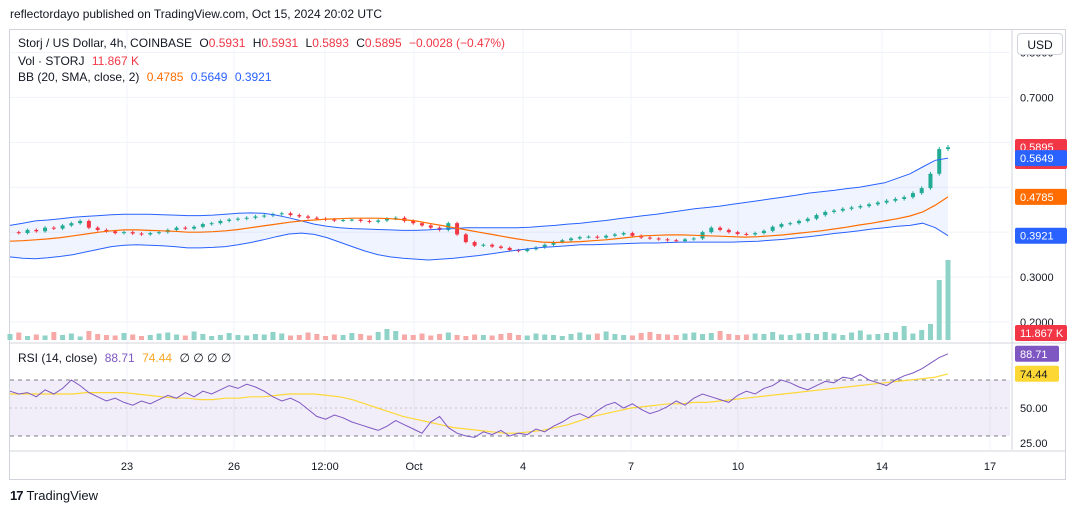 This screenshot has width=1080, height=515. Describe the element at coordinates (1041, 158) in the screenshot. I see `price-label-badge` at that location.